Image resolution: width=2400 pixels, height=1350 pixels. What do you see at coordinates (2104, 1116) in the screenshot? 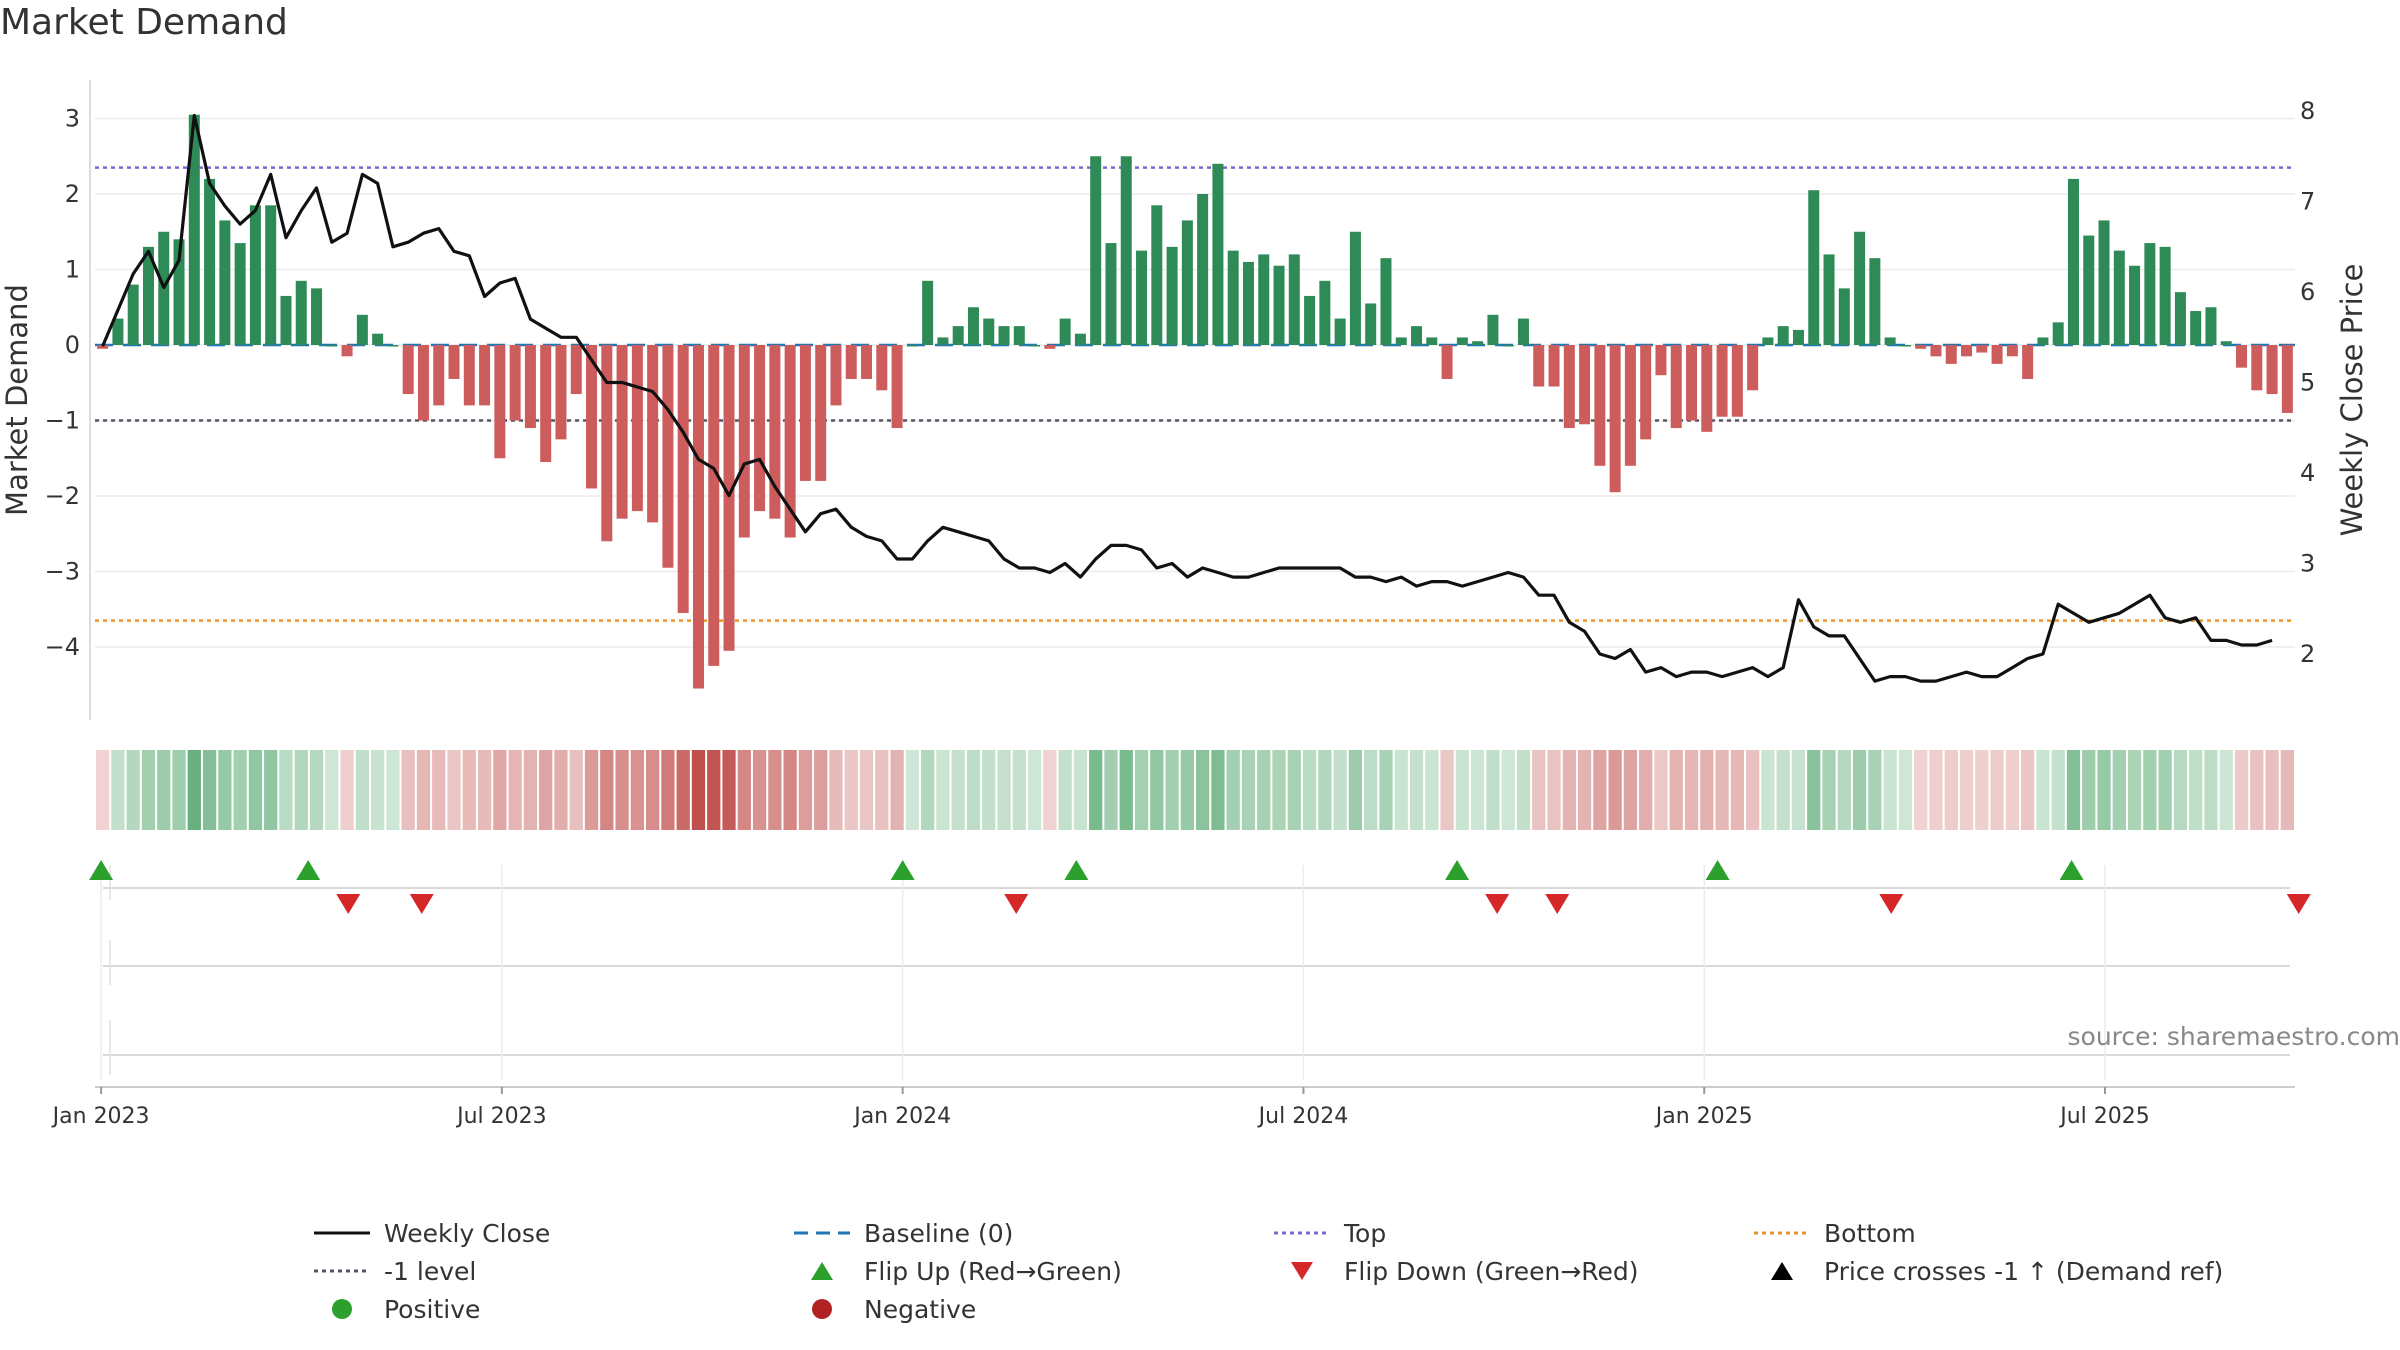
I see `x-tick-label: Jul 2025` at bounding box center [2104, 1116].